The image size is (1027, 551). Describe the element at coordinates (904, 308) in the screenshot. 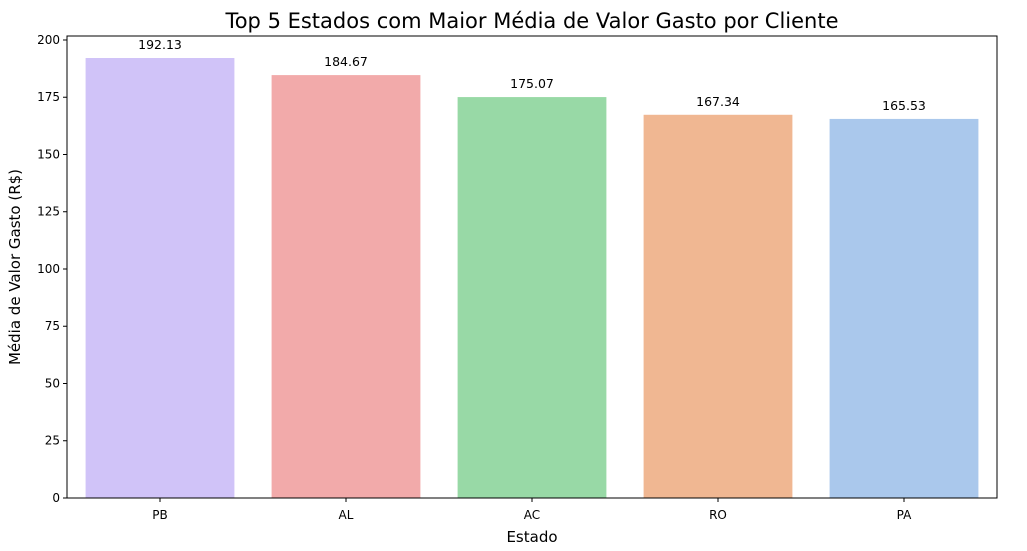

I see `bar-pa` at that location.